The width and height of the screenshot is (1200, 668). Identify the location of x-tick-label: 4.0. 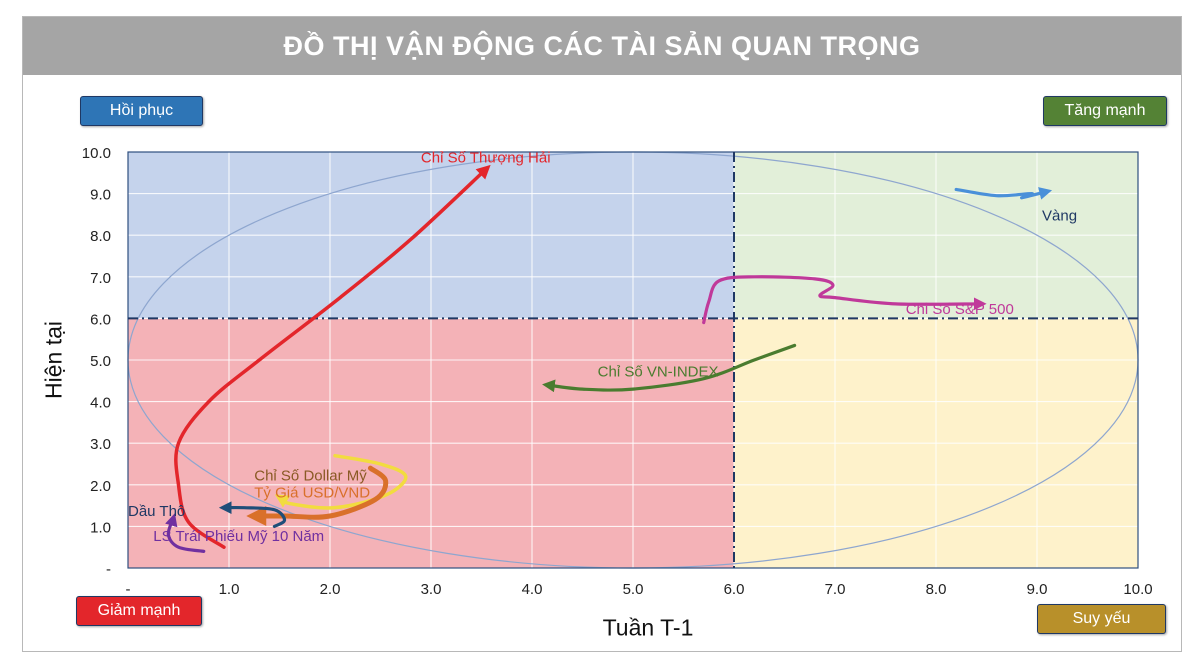
(532, 589).